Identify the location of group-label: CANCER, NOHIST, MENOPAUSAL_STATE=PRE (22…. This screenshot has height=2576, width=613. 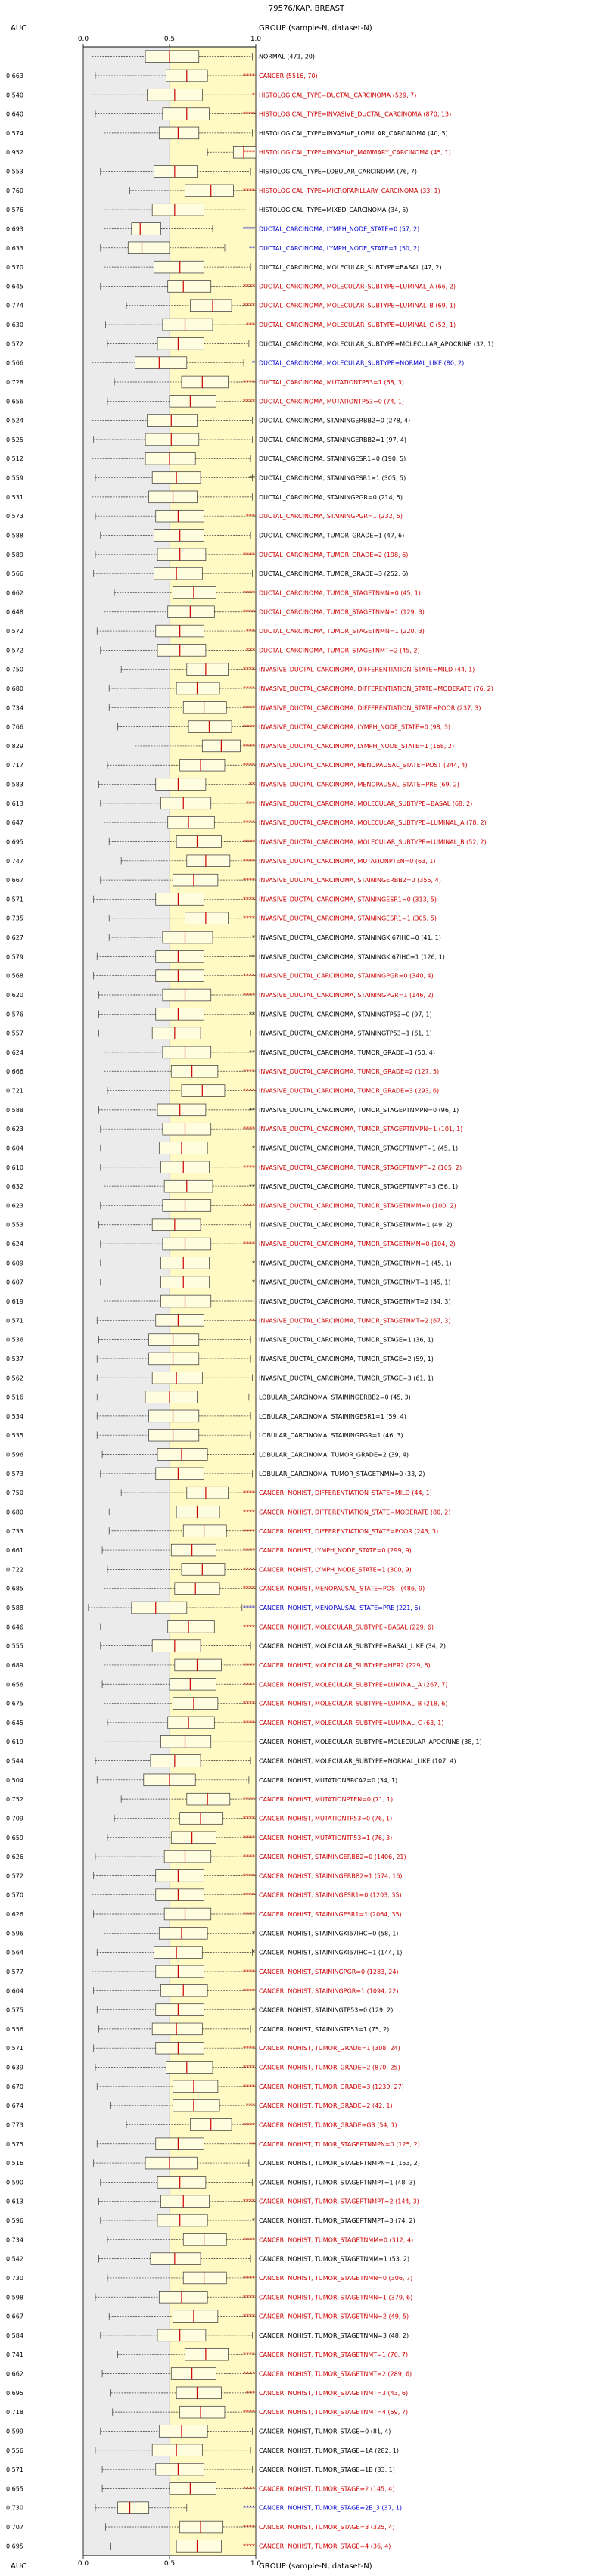
(340, 1608).